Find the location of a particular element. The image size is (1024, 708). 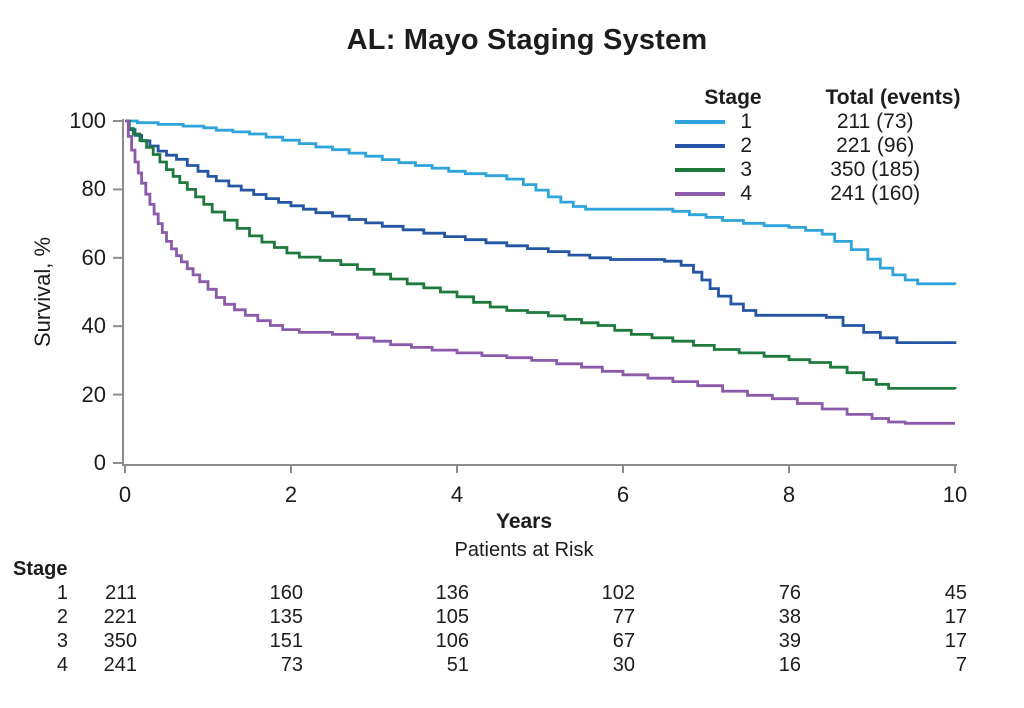

legend-row-stage-4: 4 241 (160) is located at coordinates (823, 194).